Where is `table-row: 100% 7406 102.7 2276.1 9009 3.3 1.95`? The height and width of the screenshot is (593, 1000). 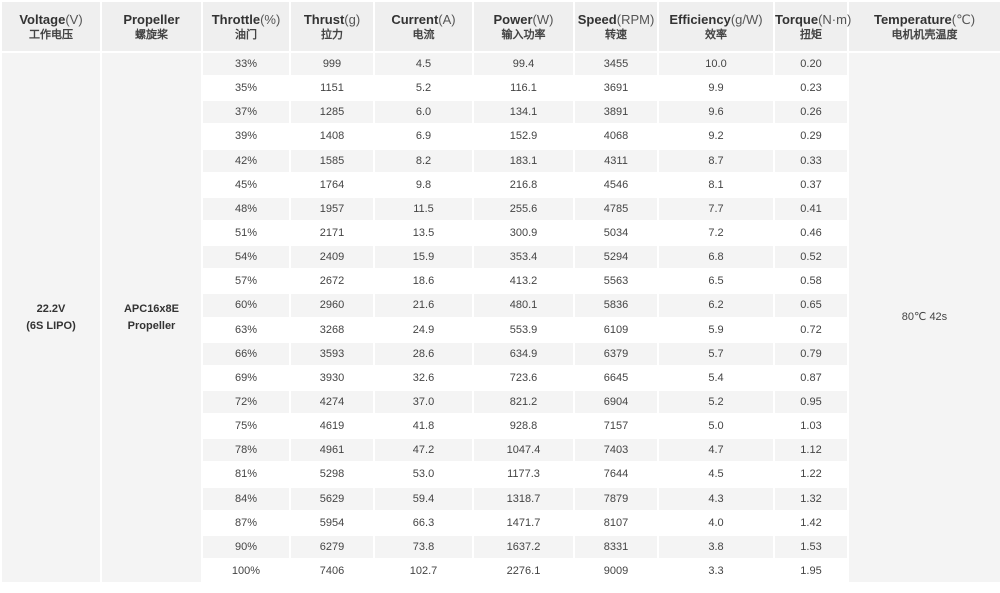
table-row: 100% 7406 102.7 2276.1 9009 3.3 1.95 is located at coordinates (501, 571).